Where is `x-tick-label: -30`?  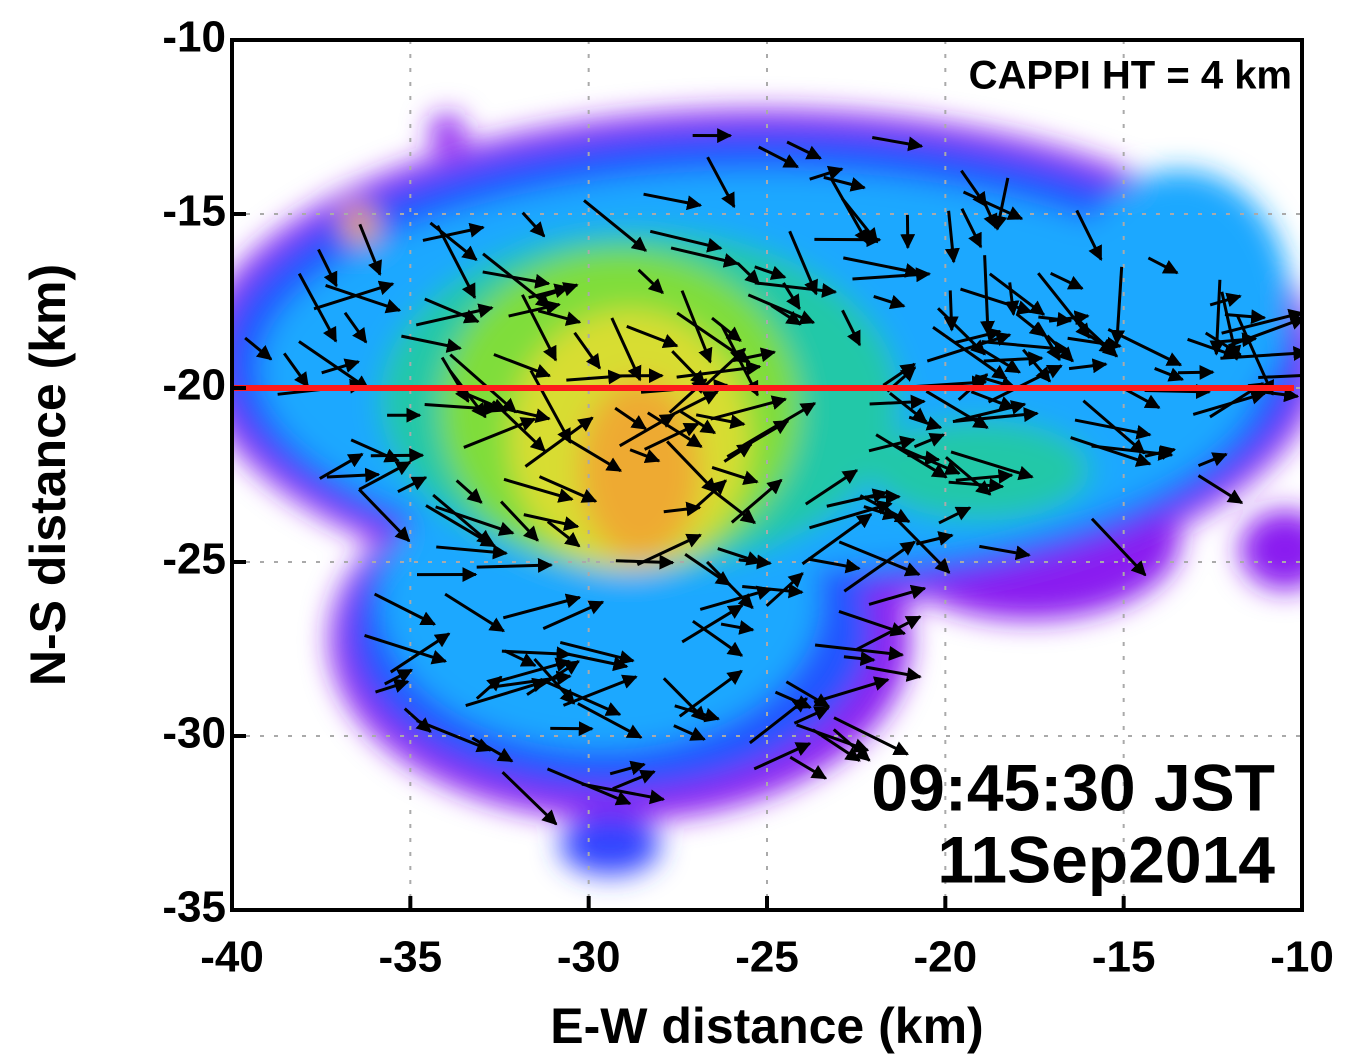 x-tick-label: -30 is located at coordinates (589, 957).